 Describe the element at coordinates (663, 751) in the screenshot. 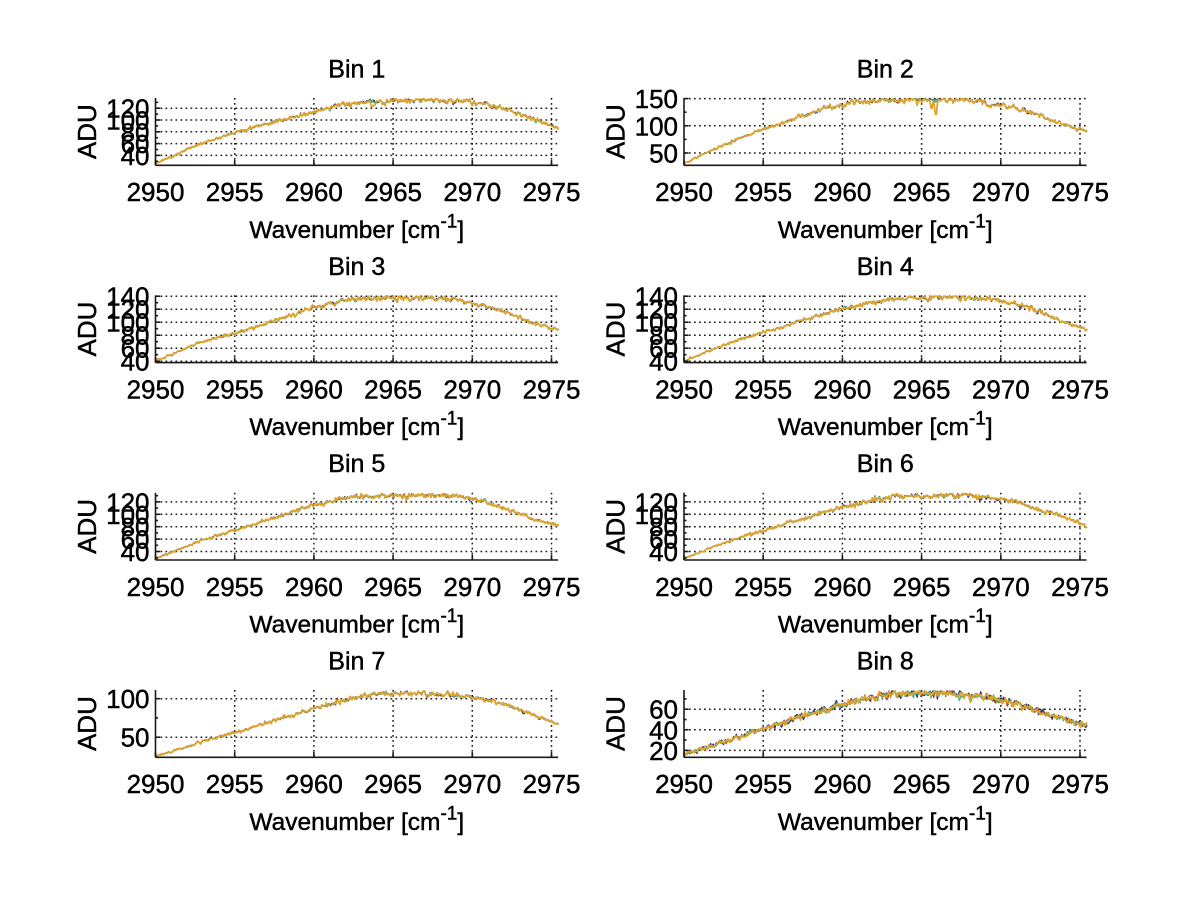

I see `svg-text: 20` at that location.